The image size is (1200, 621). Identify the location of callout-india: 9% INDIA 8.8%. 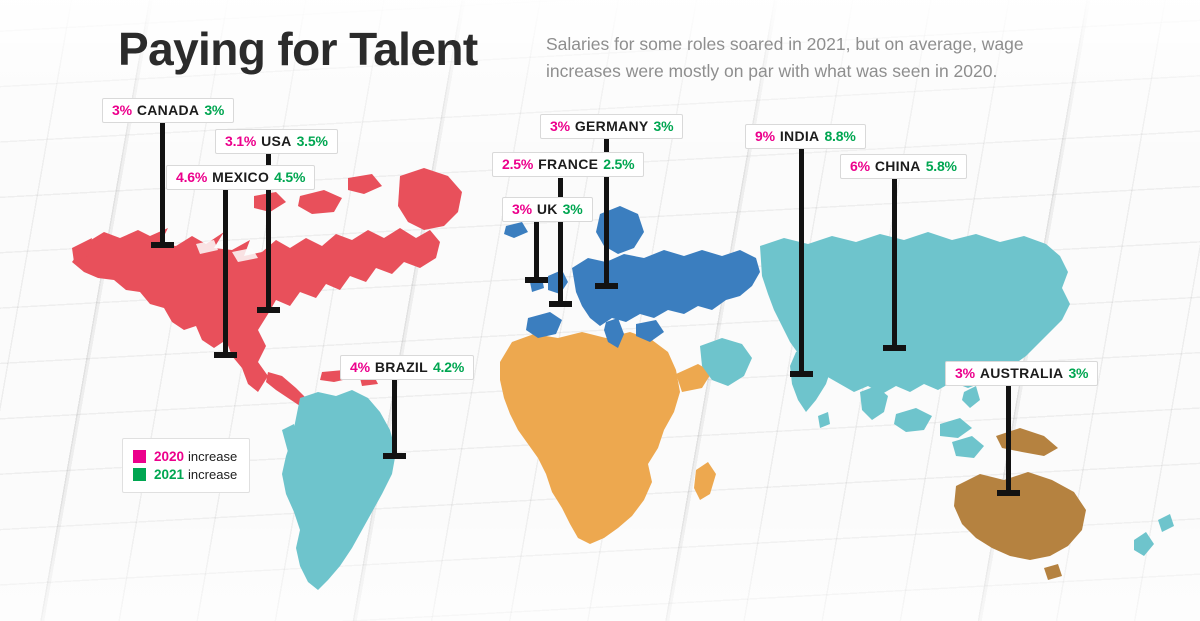
(805, 136).